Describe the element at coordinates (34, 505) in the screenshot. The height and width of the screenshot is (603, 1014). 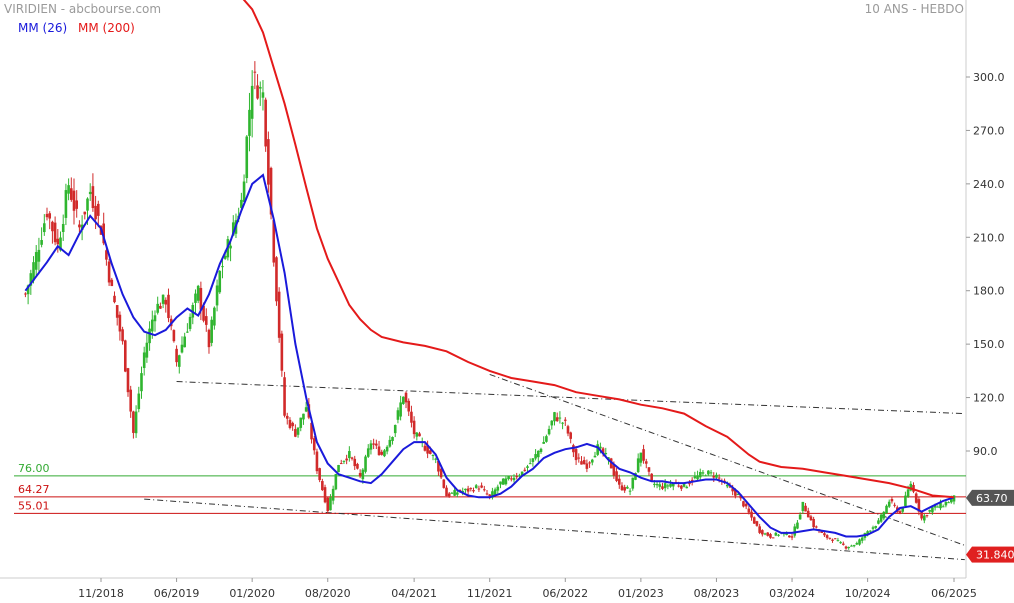
I see `level-label: 55.01` at that location.